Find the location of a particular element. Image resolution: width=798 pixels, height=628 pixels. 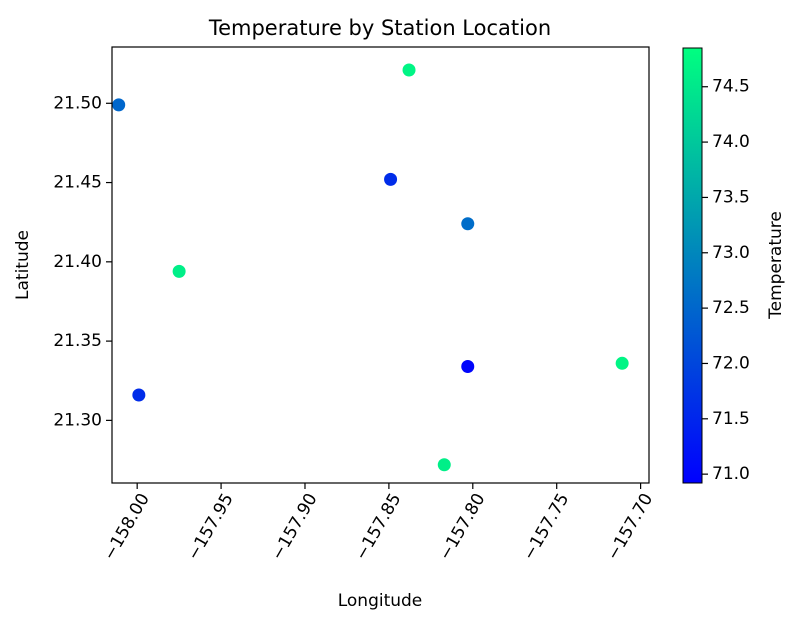

colorbar-ticks: 71.0 71.5 72.0 72.5 73.0 73.5 74.0 74.5 is located at coordinates (726, 280).